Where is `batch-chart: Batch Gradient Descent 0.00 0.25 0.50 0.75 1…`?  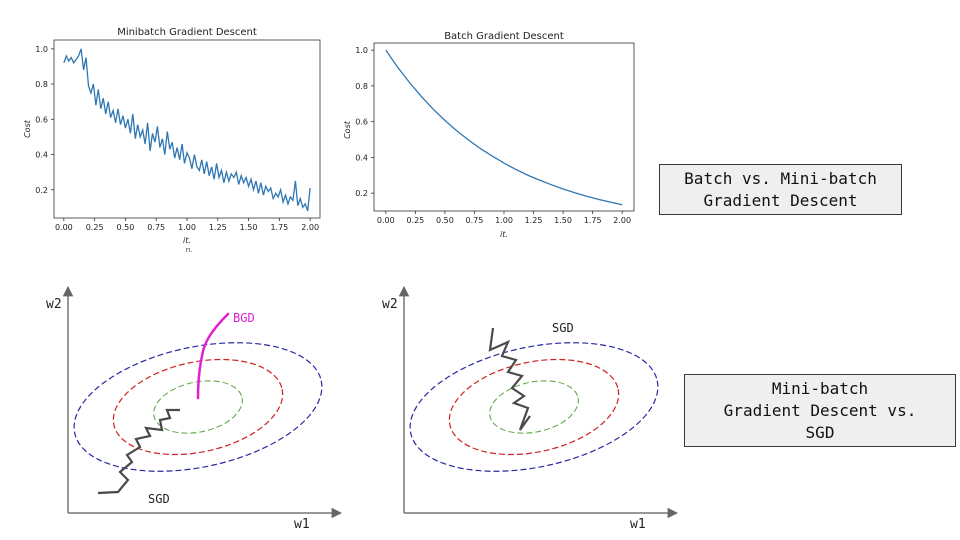 batch-chart: Batch Gradient Descent 0.00 0.25 0.50 0.75 1… is located at coordinates (489, 135).